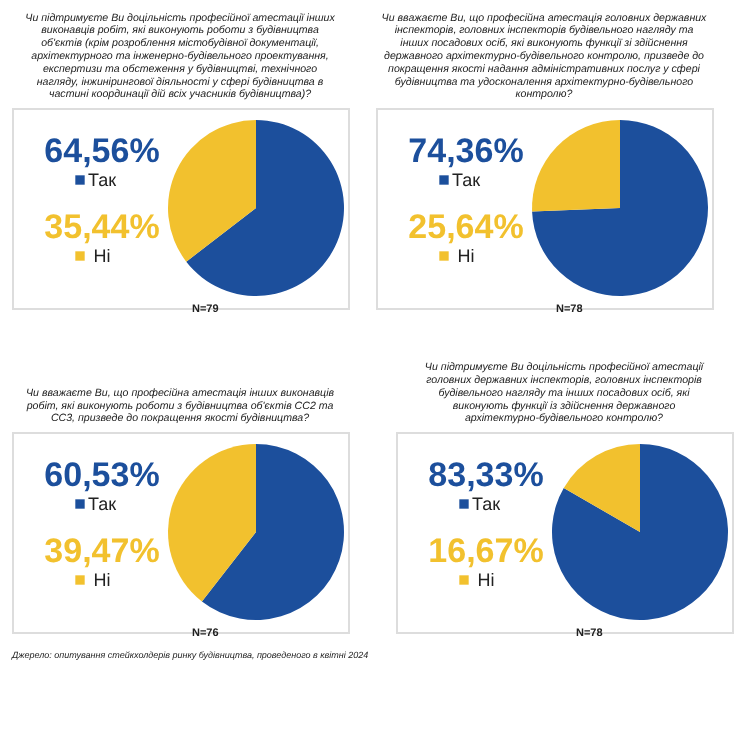 This screenshot has width=750, height=750. What do you see at coordinates (466, 227) in the screenshot?
I see `data-label: 25,64%` at bounding box center [466, 227].